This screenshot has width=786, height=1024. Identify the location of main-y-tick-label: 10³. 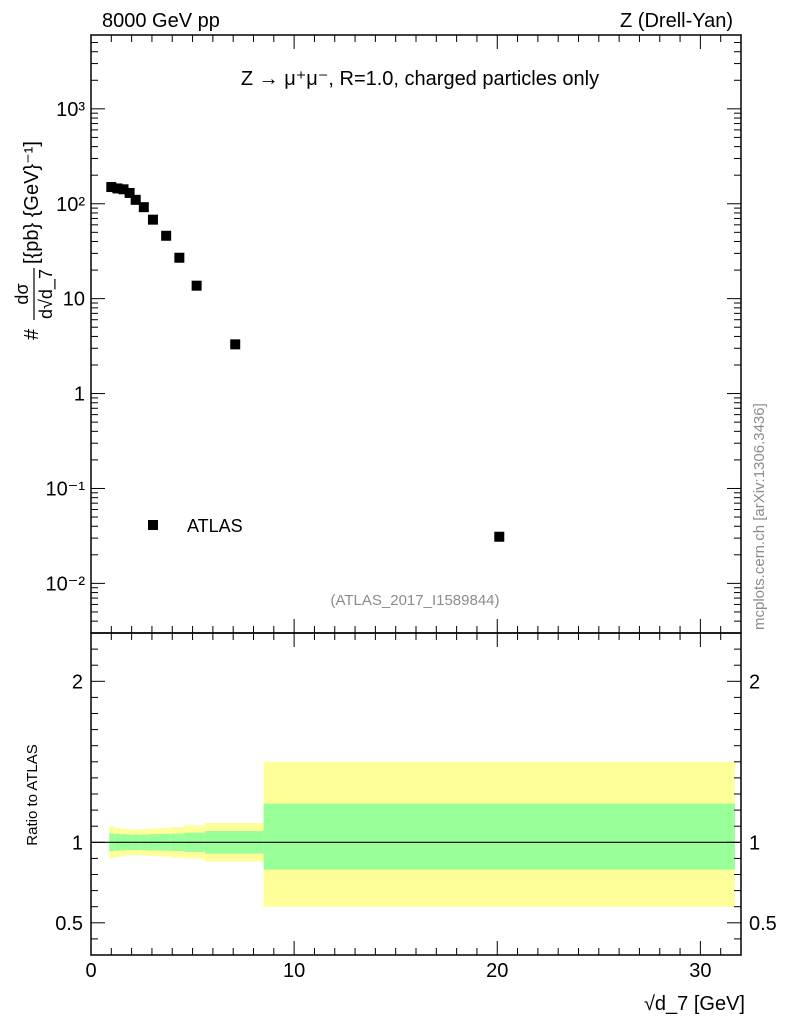
(70, 110).